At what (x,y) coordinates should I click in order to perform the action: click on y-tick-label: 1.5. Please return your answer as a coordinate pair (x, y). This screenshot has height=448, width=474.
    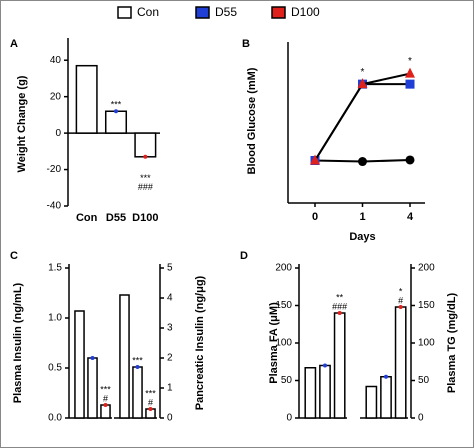
    Looking at the image, I should click on (55, 268).